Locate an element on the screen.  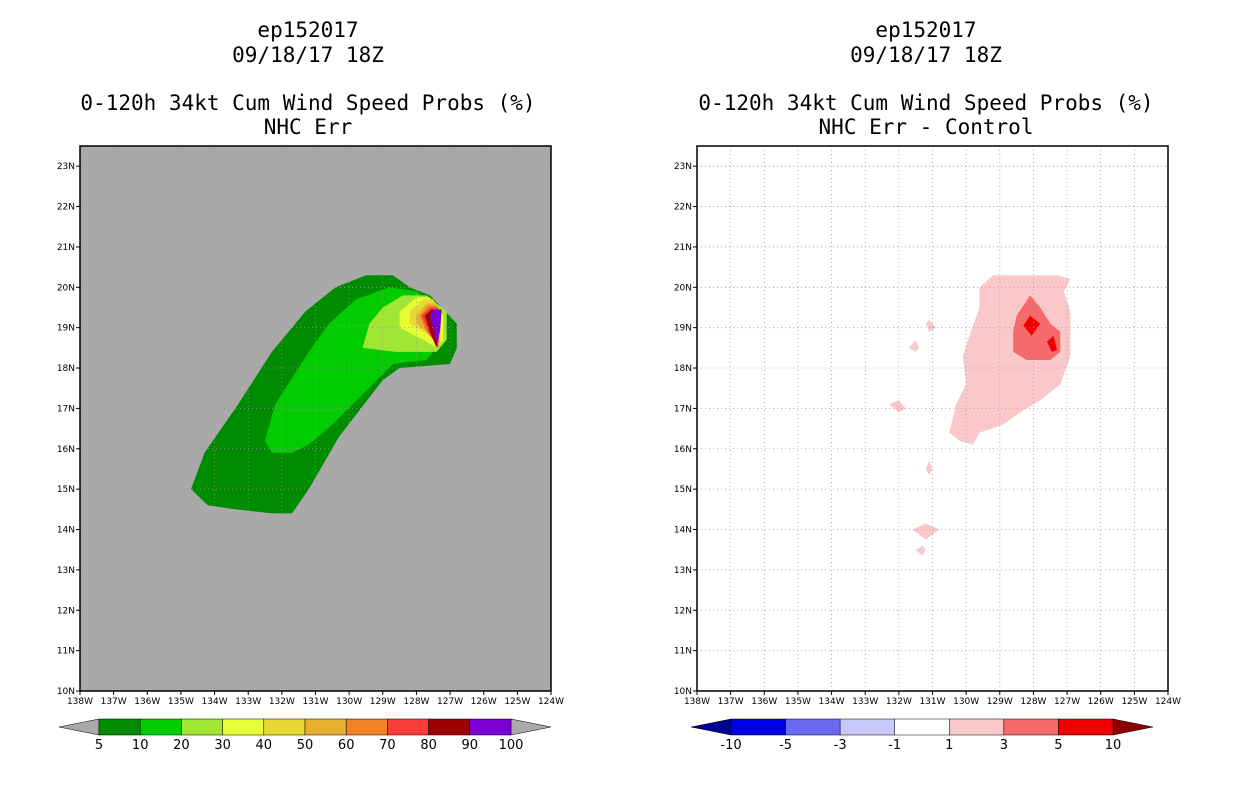
right-chart-subtitle: NHC Err - Control is located at coordinates (926, 127).